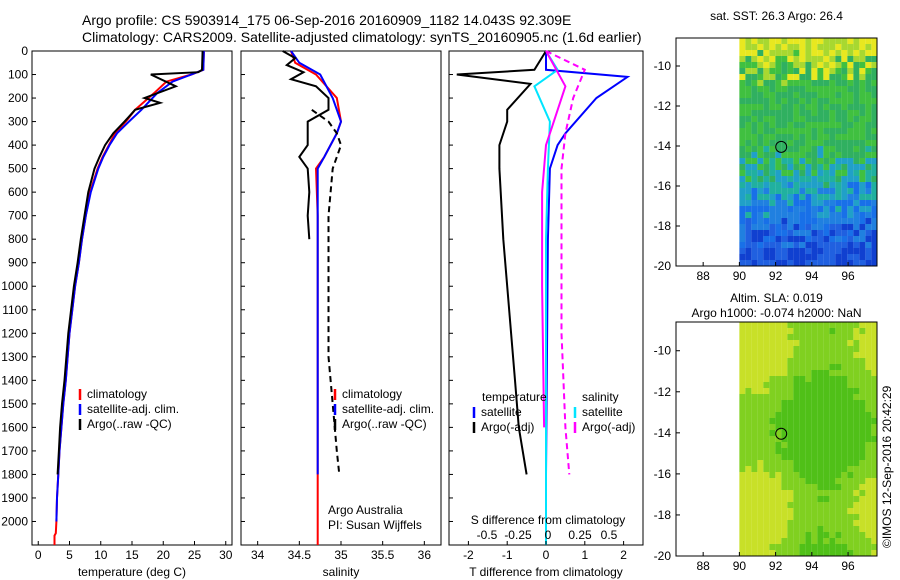  I want to click on difference-top-tick-label: 0, so click(548, 535).